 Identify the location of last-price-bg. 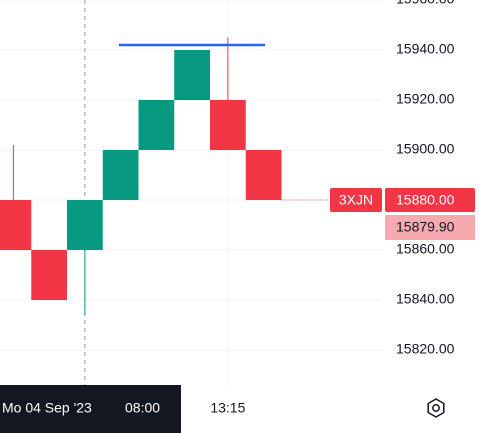
(430, 200).